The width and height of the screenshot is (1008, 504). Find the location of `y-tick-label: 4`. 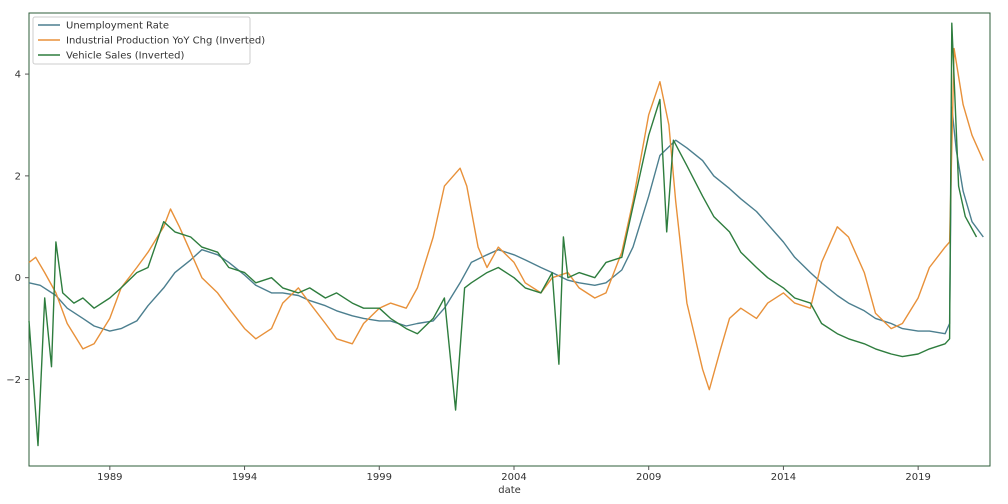

y-tick-label: 4 is located at coordinates (18, 75).